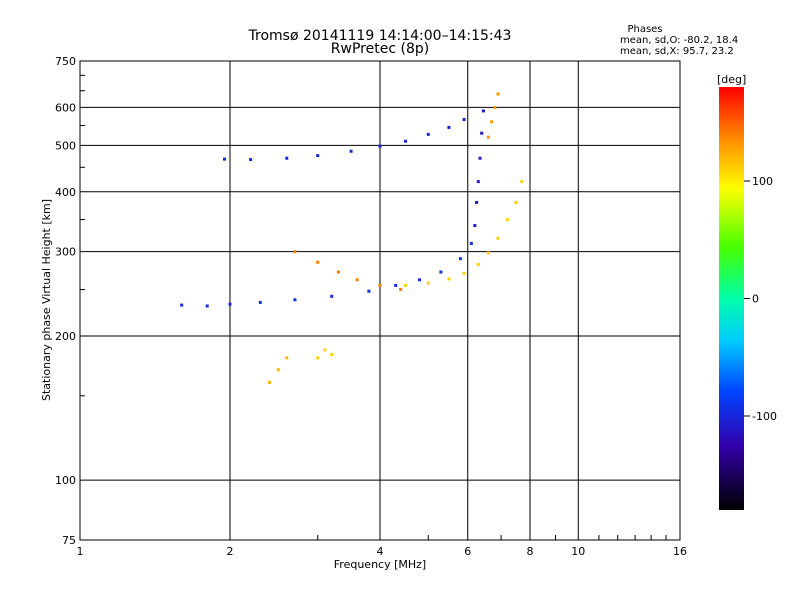 This screenshot has height=600, width=800. I want to click on y-tick-label: 400, so click(65, 192).